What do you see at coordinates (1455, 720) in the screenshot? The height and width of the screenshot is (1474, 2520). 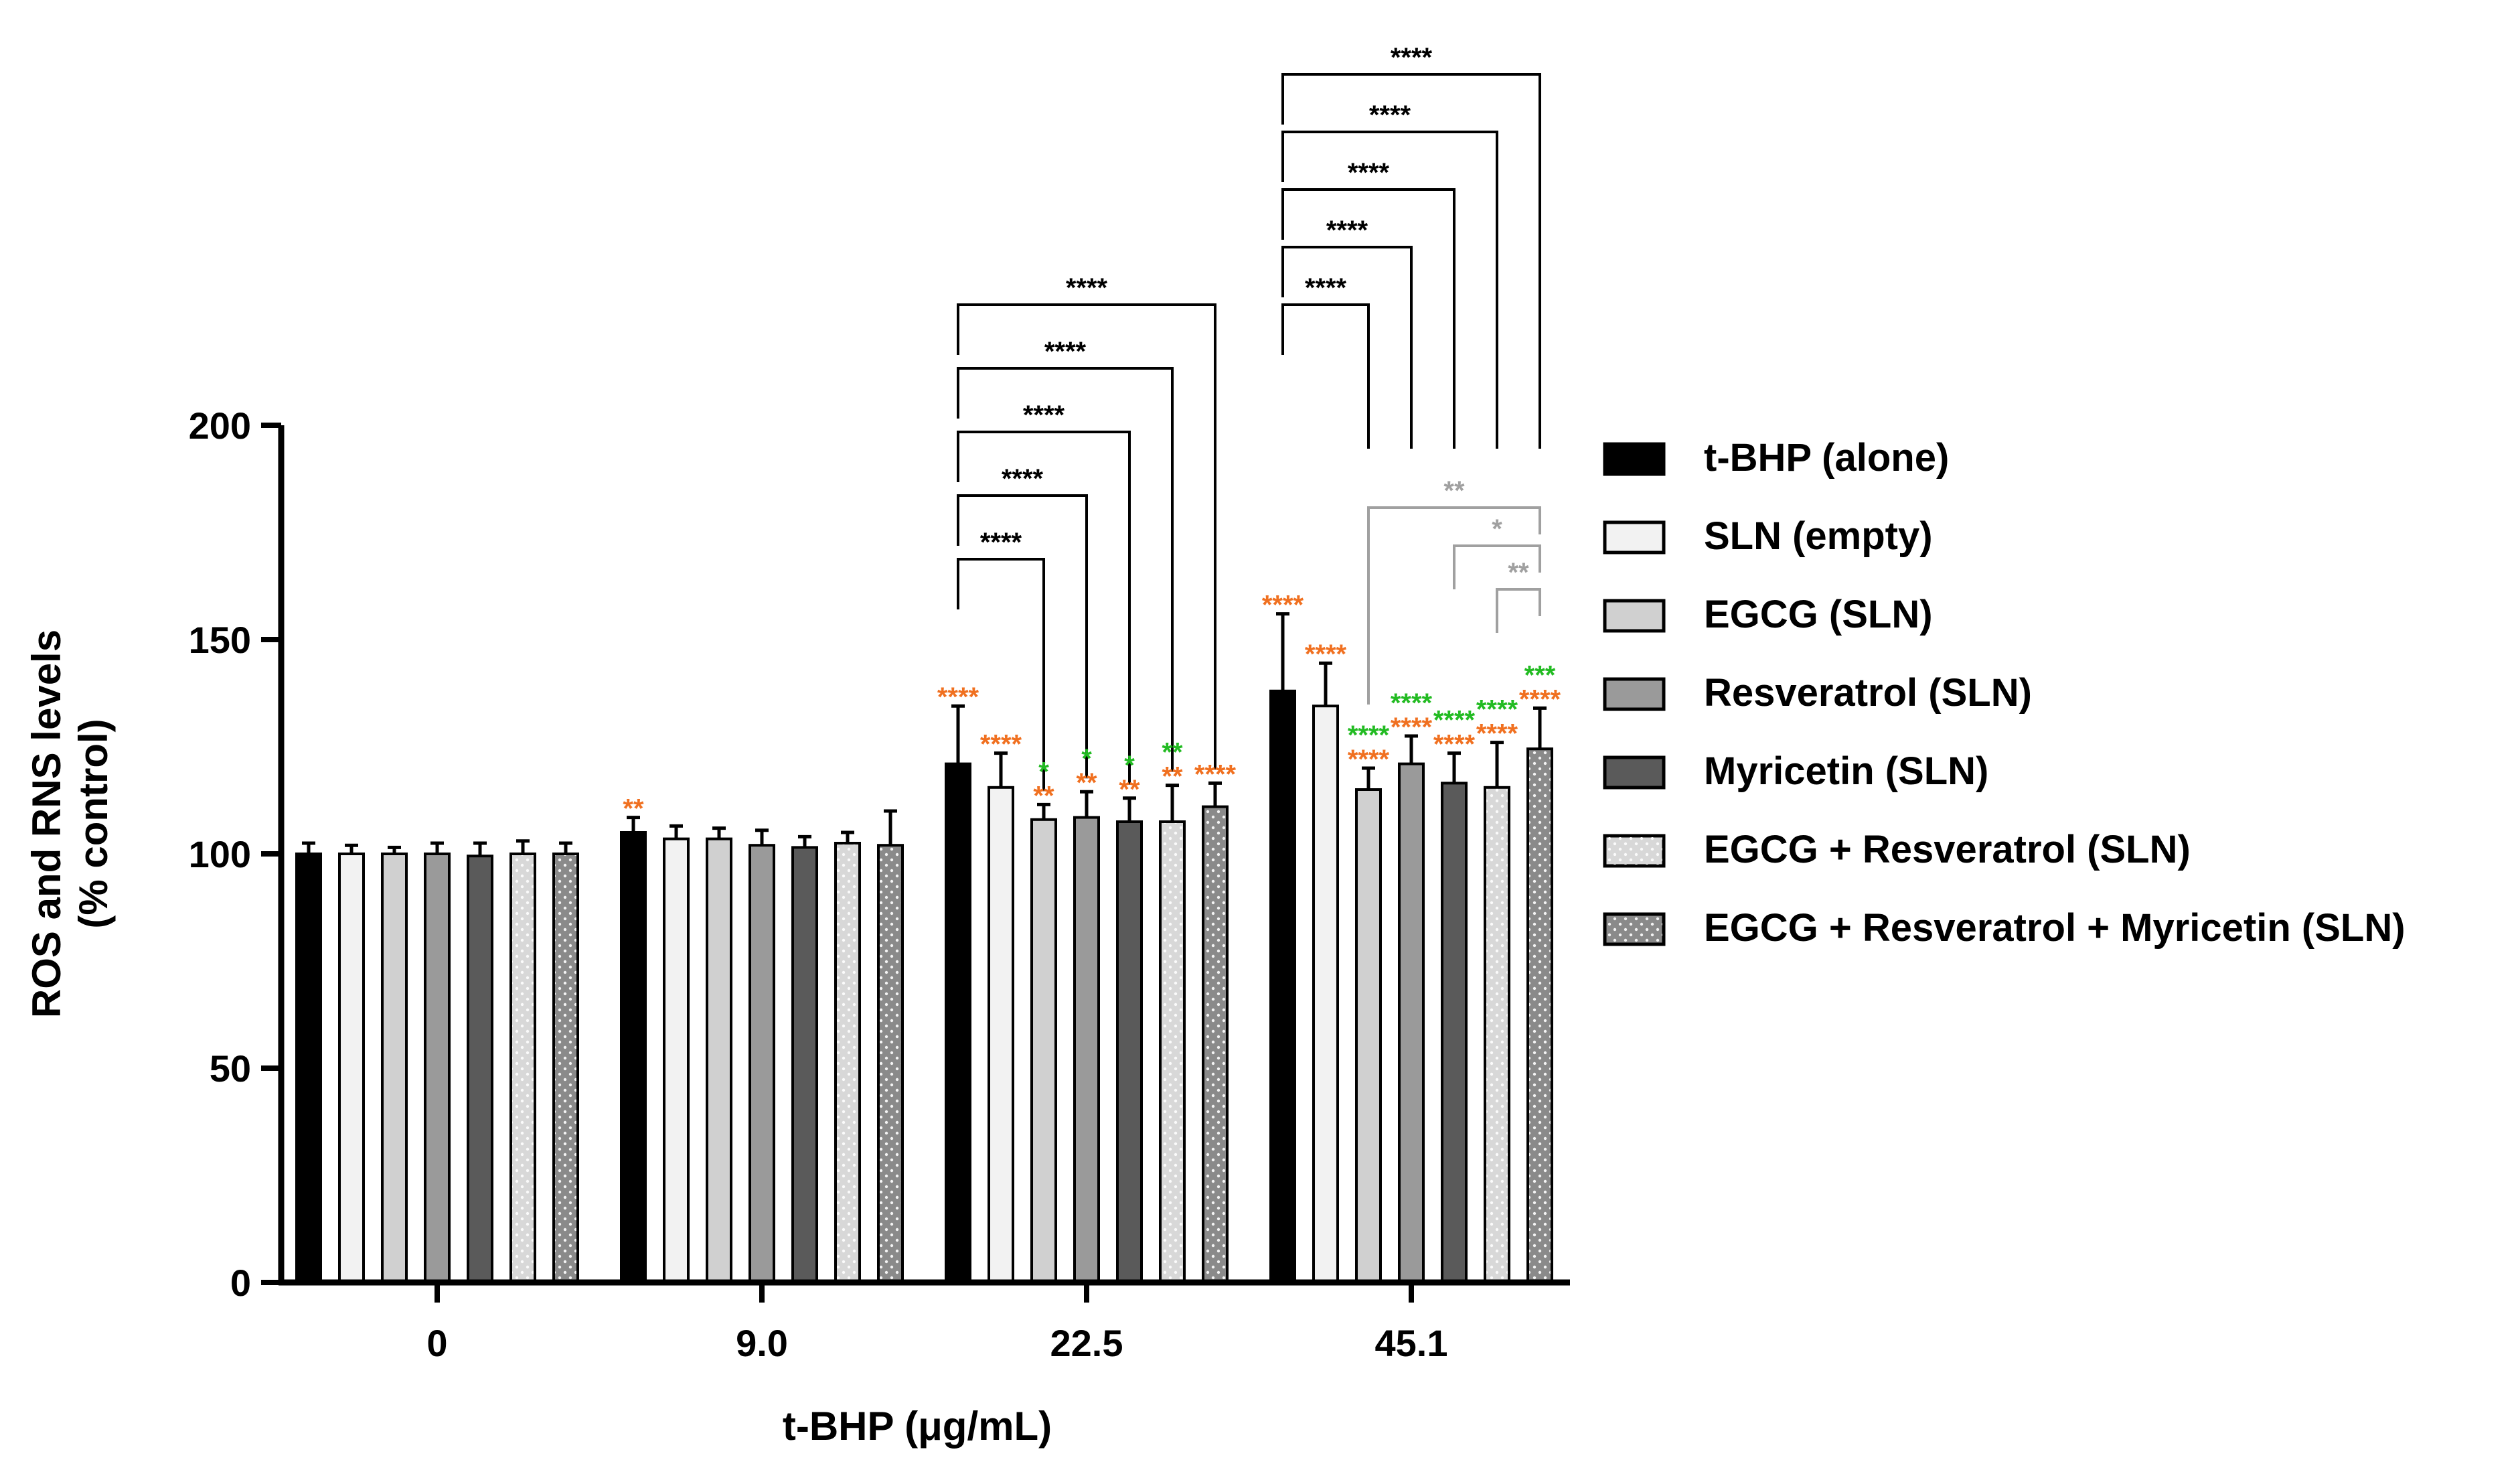 I see `significance-label-12-0: ****` at bounding box center [1455, 720].